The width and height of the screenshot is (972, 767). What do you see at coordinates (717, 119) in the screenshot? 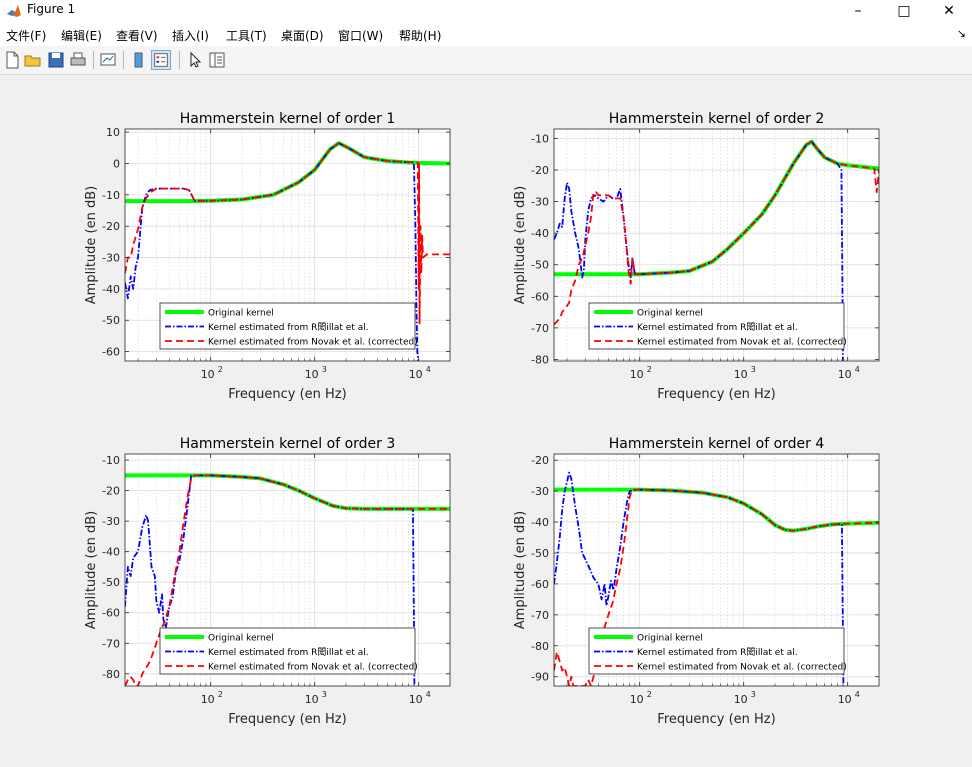
I see `subplot-title: Hammerstein kernel of order 2` at bounding box center [717, 119].